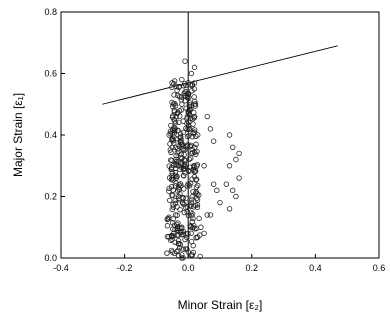  Describe the element at coordinates (219, 263) in the screenshot. I see `x-axis-ticks: -0.4 -0.2 0.0 0.2 0.4 0.6` at that location.